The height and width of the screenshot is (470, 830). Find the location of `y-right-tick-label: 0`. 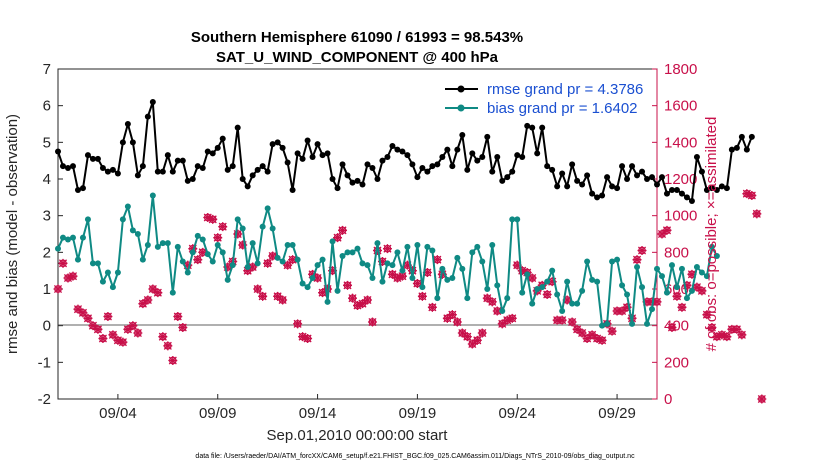

y-right-tick-label: 0 is located at coordinates (668, 399).